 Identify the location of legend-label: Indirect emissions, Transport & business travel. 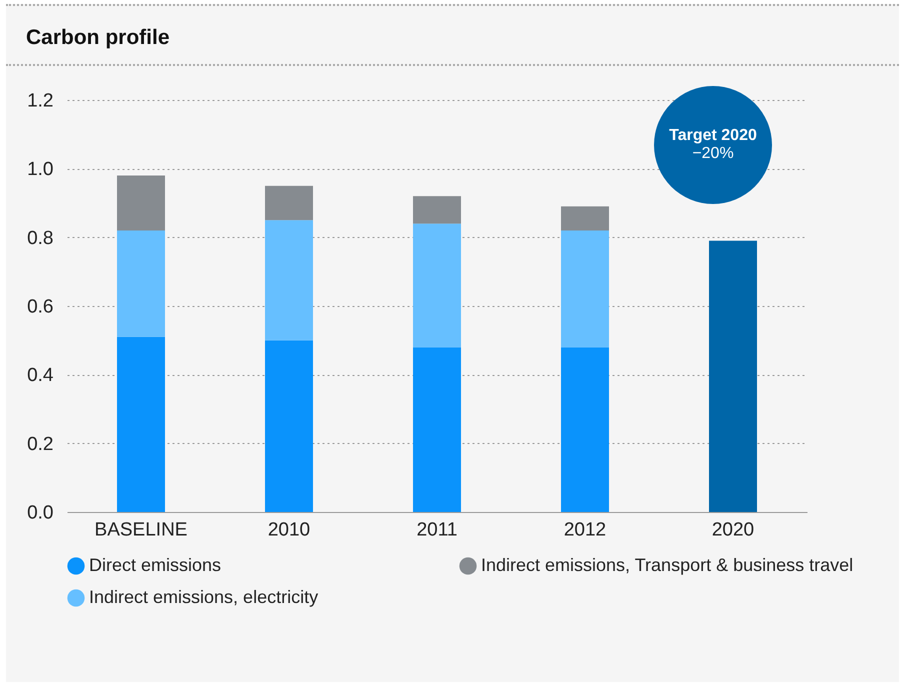
(667, 565).